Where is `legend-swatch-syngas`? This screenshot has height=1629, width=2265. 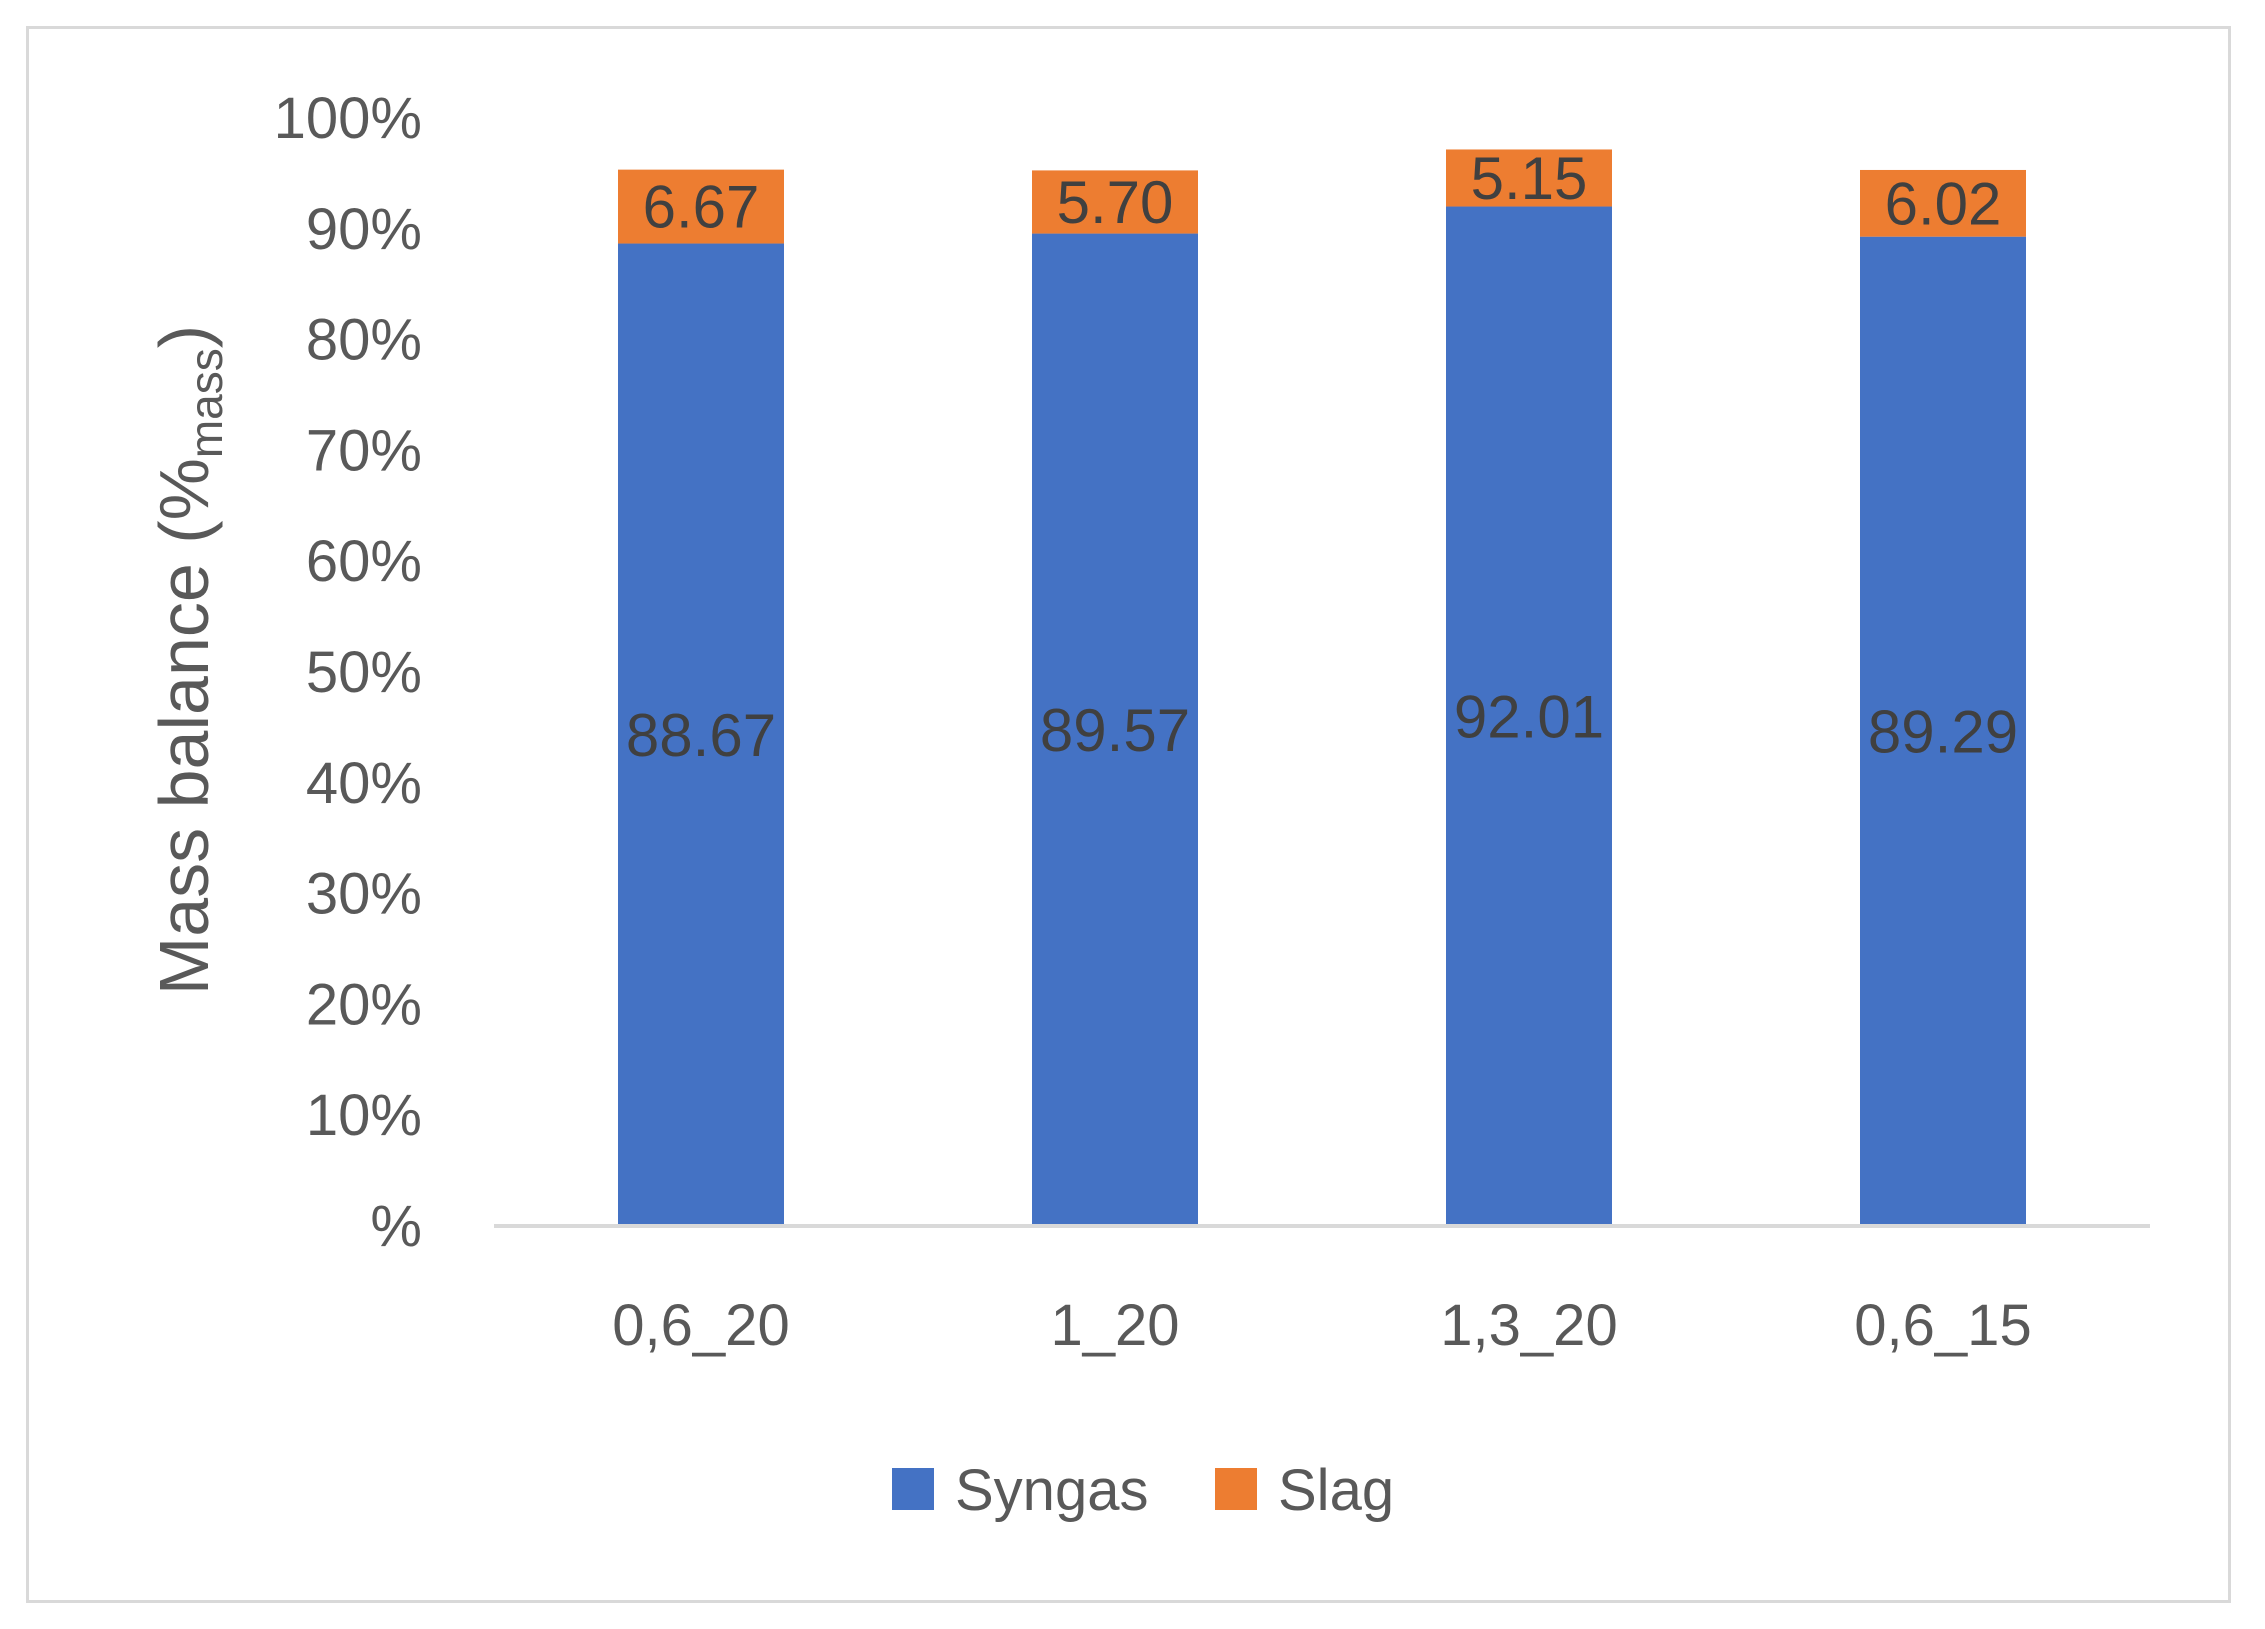 legend-swatch-syngas is located at coordinates (913, 1489).